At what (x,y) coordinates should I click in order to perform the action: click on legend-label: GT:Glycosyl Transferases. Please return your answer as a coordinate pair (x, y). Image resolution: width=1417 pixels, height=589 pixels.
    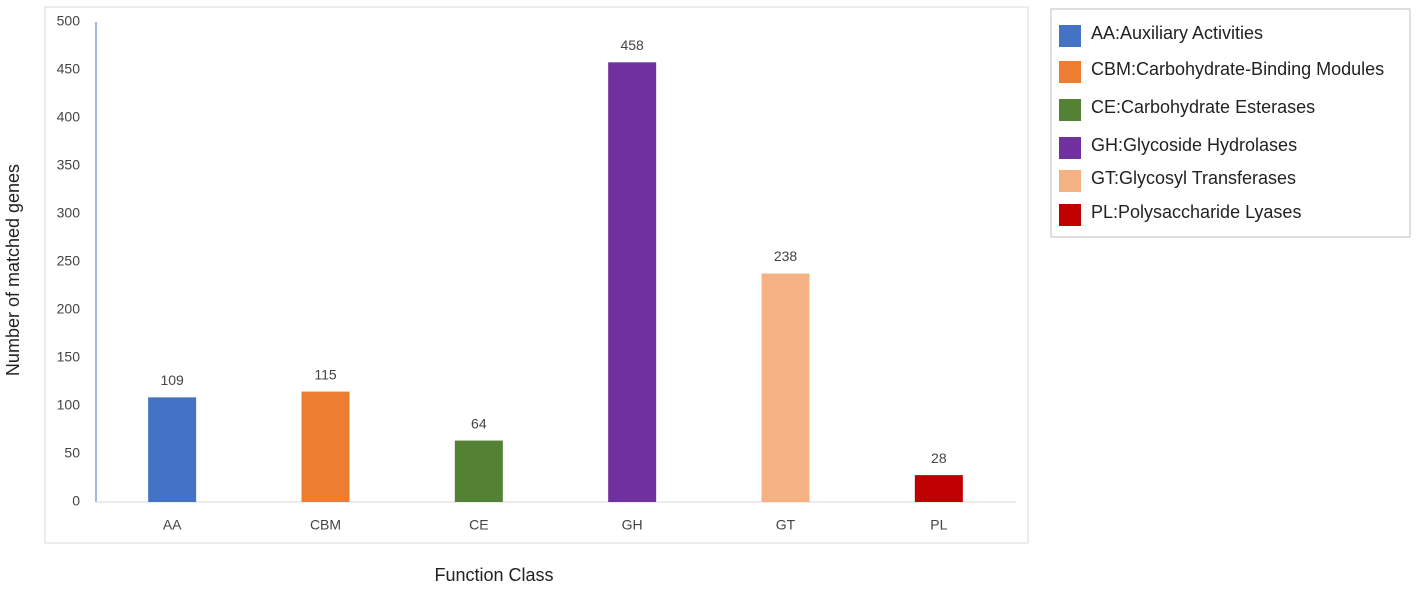
    Looking at the image, I should click on (1193, 178).